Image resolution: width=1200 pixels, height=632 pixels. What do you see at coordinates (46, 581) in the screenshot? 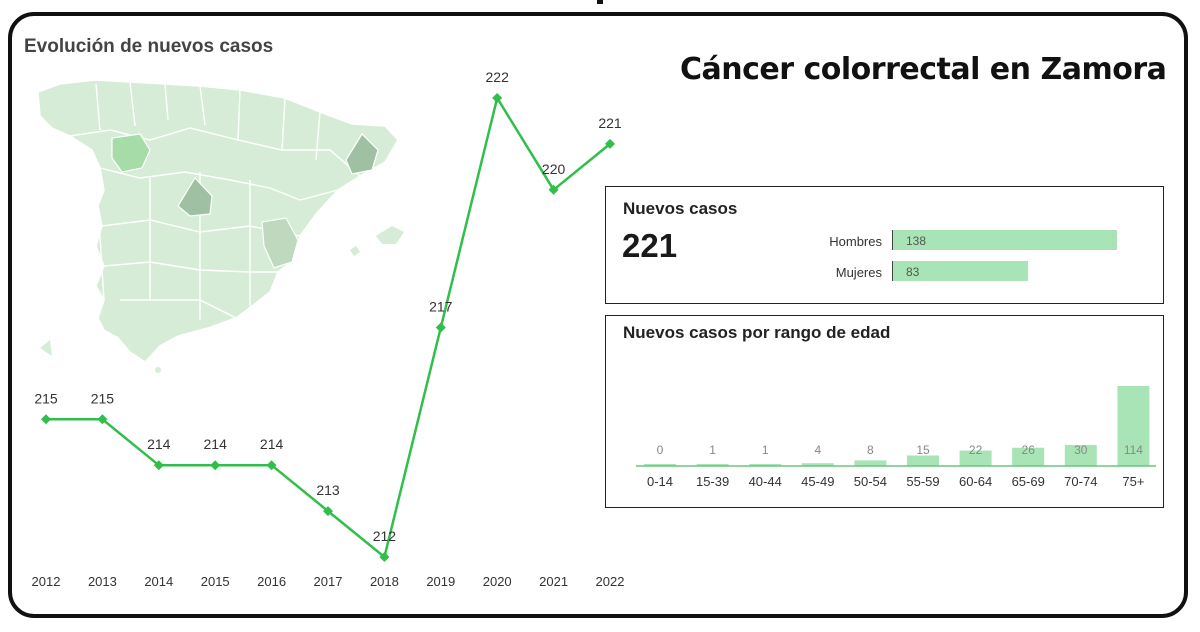
I see `x-tick-label: 2012` at bounding box center [46, 581].